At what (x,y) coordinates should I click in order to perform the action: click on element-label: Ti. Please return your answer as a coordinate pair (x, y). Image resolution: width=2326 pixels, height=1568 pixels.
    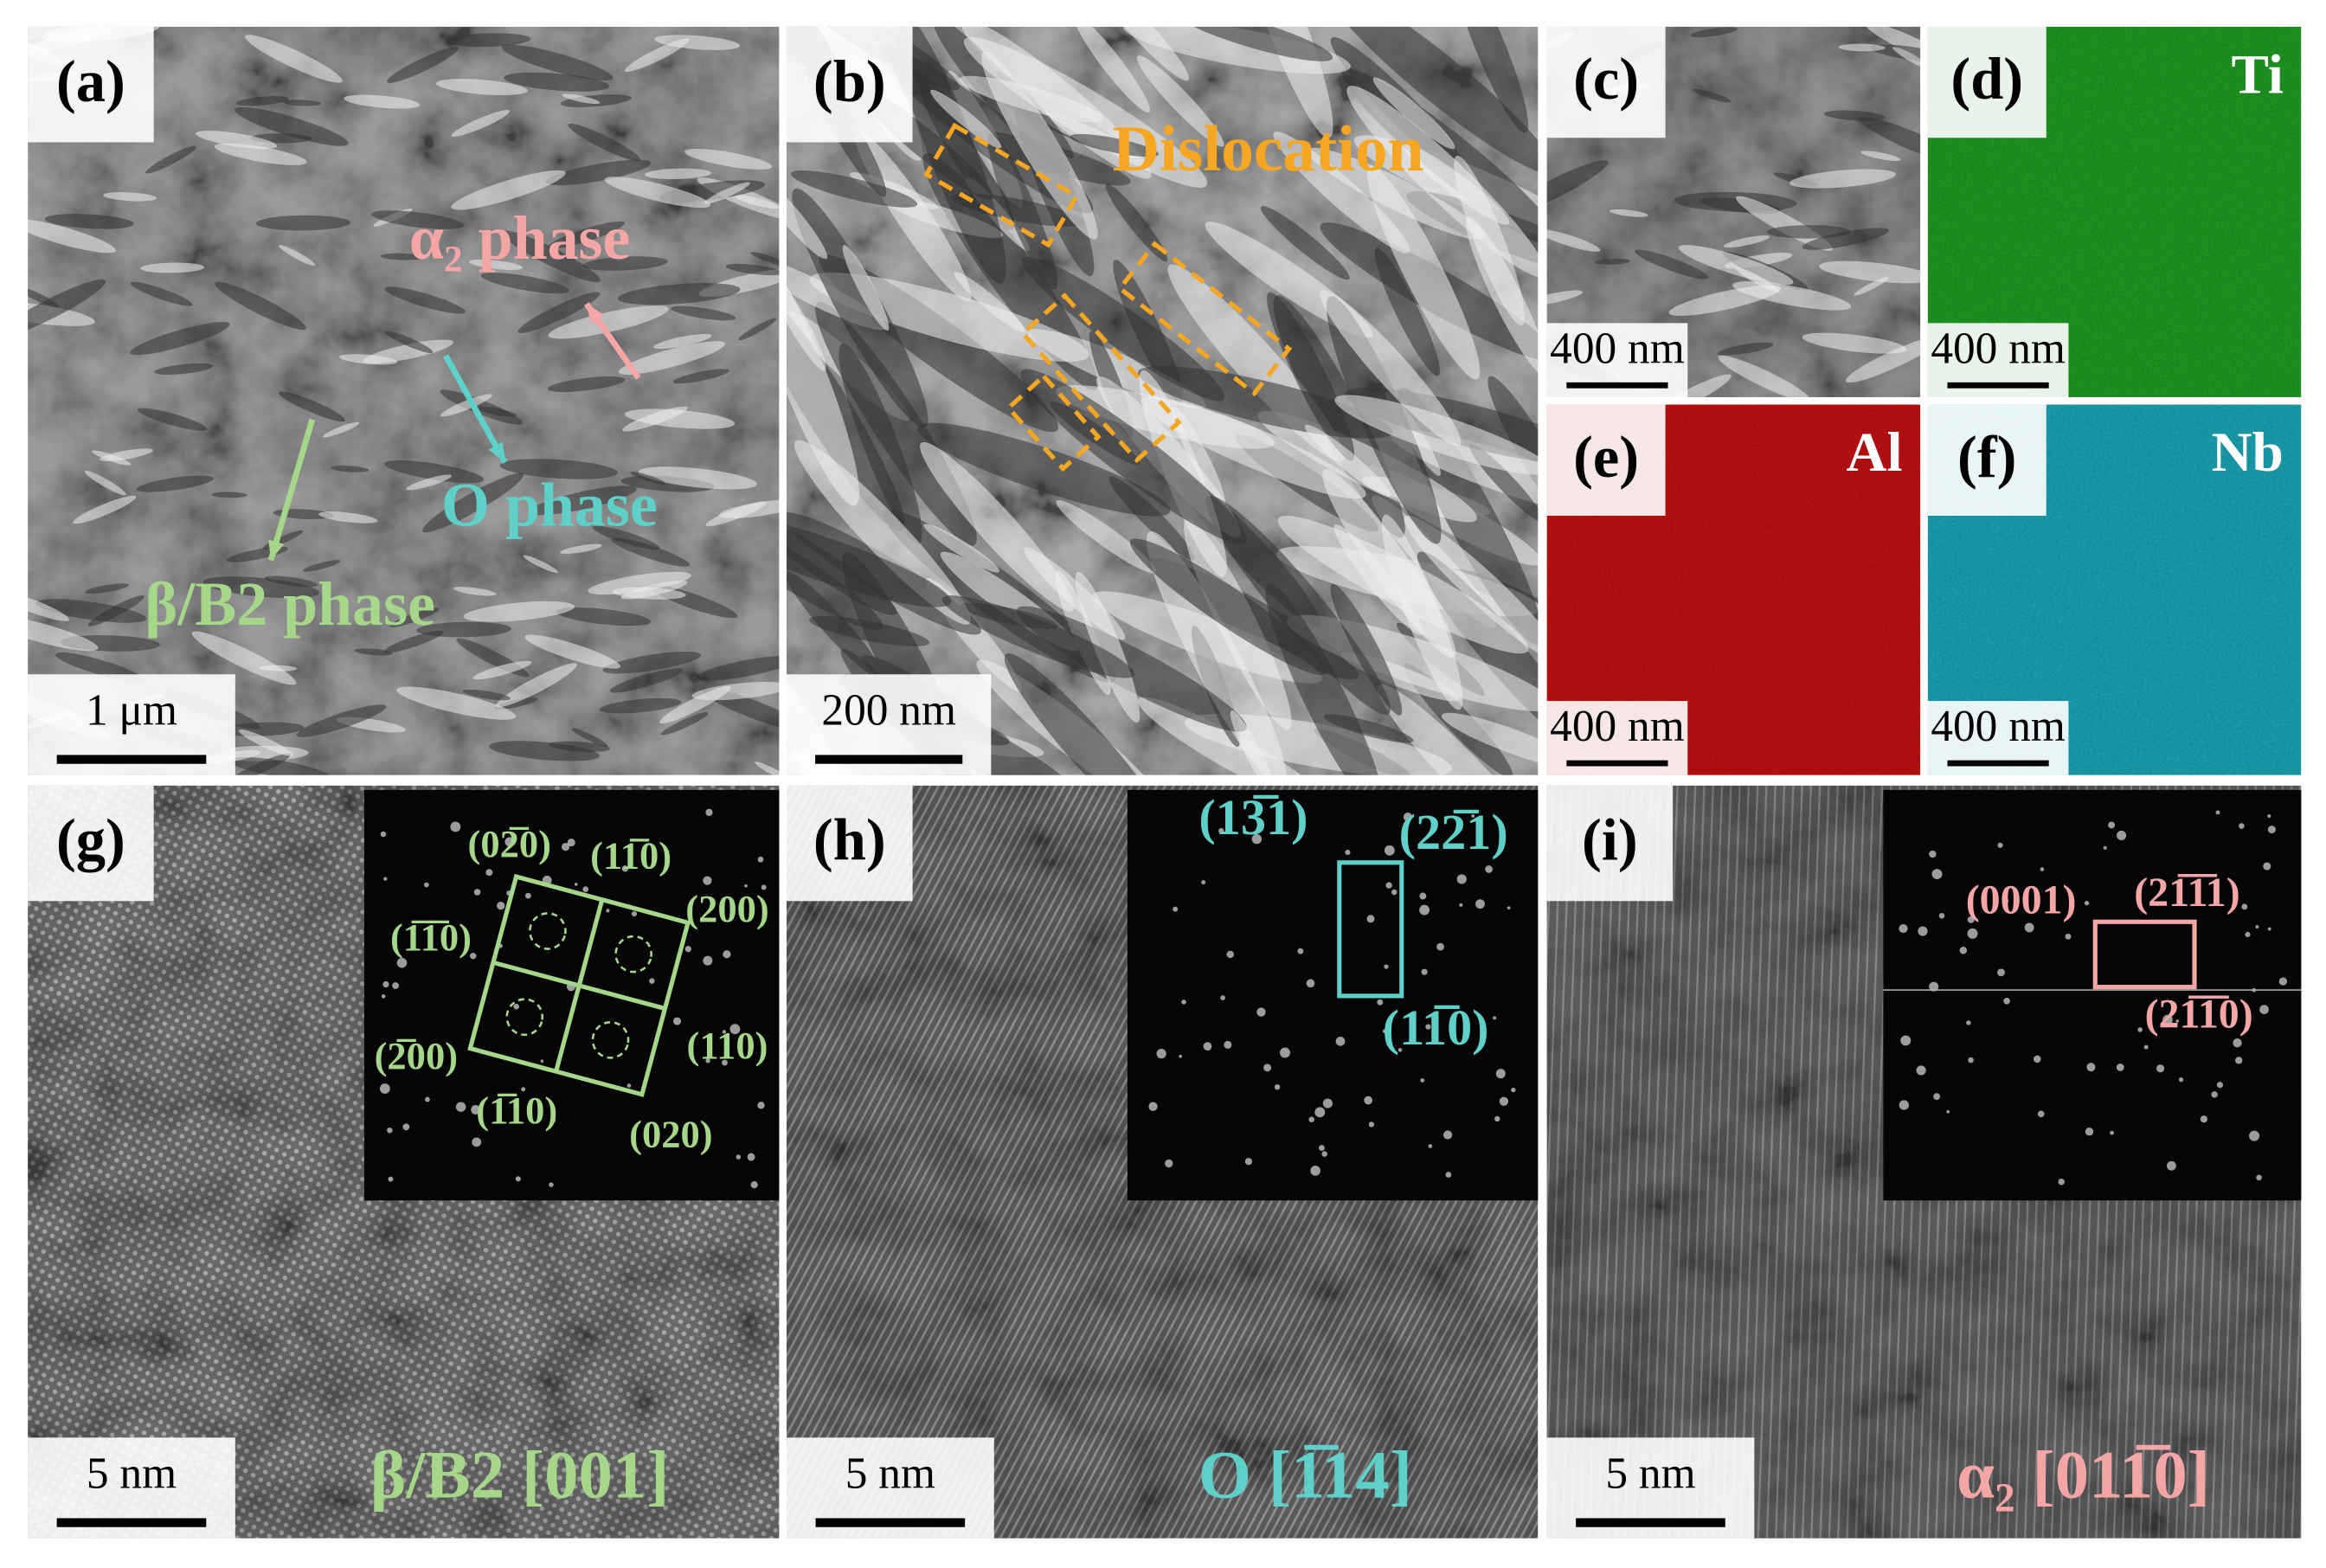
    Looking at the image, I should click on (2257, 74).